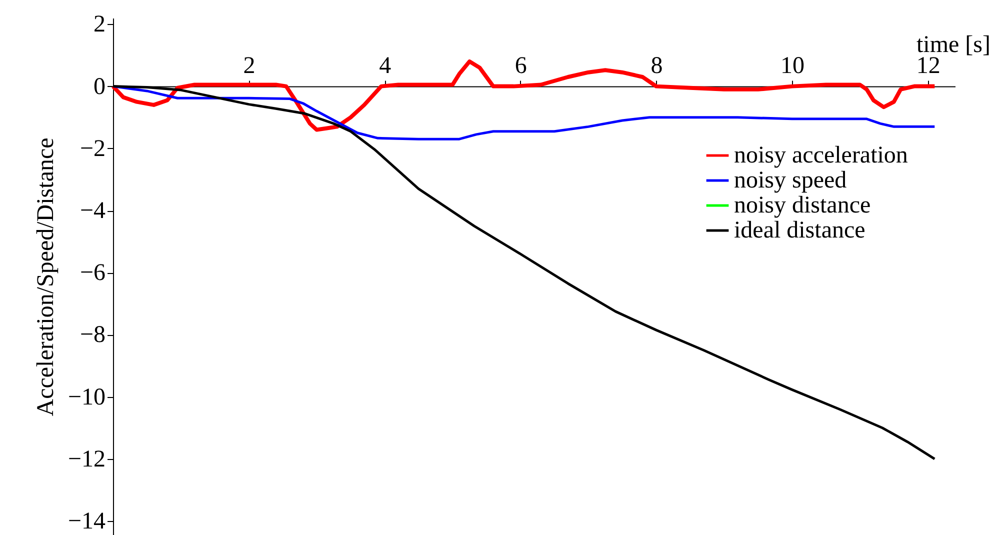  Describe the element at coordinates (93, 335) in the screenshot. I see `y-tick-label: −8` at that location.